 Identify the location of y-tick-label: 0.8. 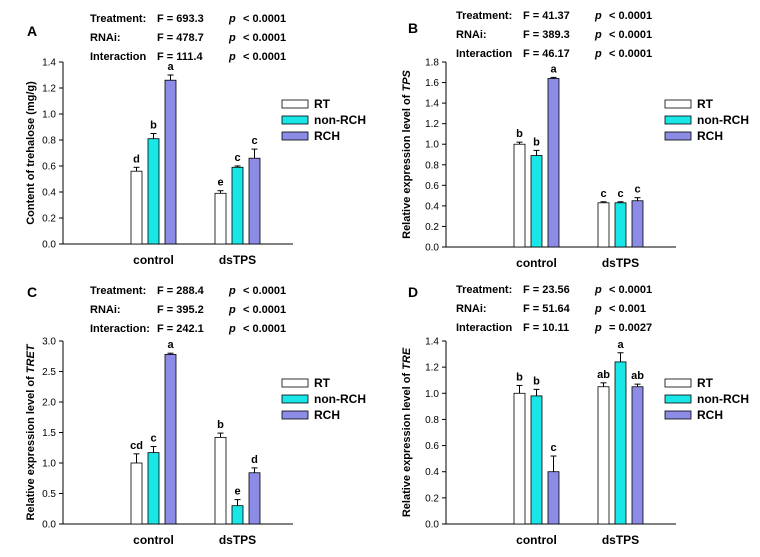
(432, 420).